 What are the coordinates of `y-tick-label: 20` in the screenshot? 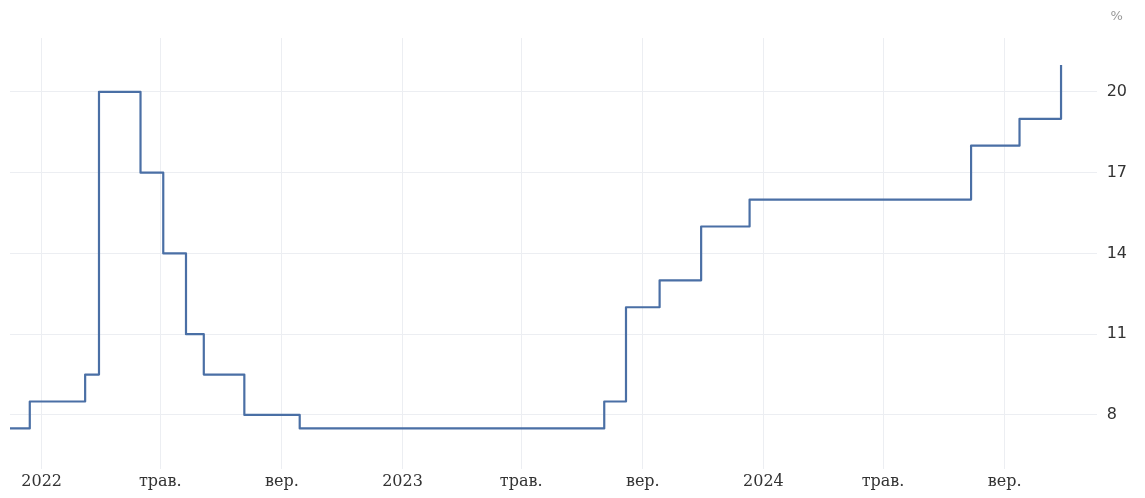 It's located at (1116, 91).